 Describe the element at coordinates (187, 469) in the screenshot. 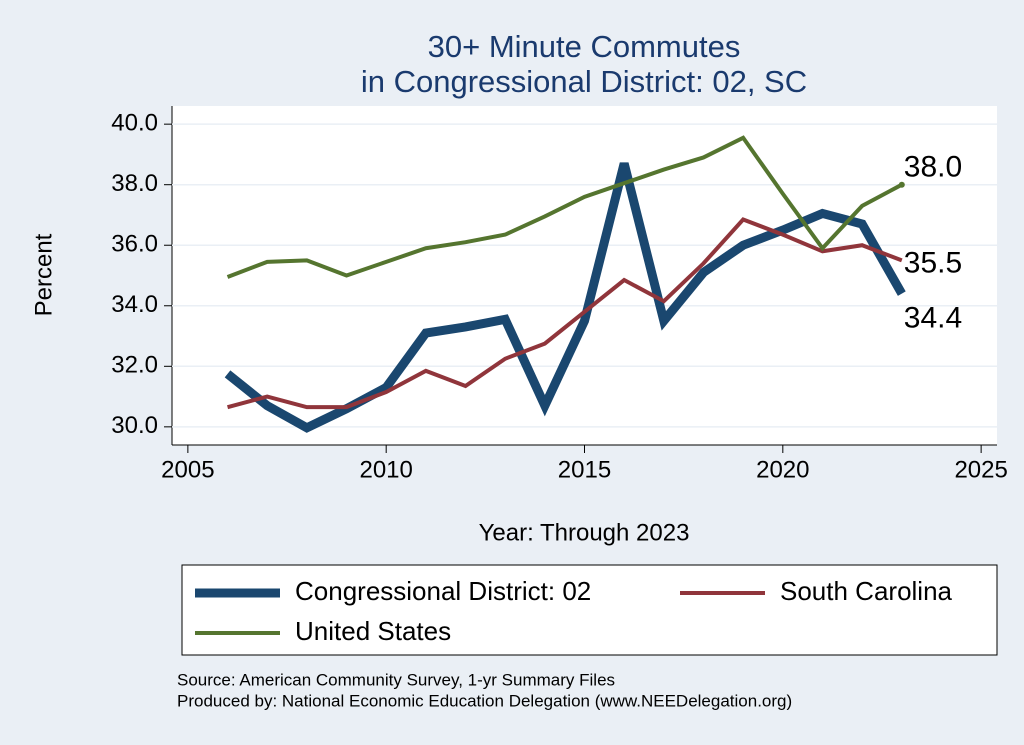

I see `x-tick-label: 2005` at that location.